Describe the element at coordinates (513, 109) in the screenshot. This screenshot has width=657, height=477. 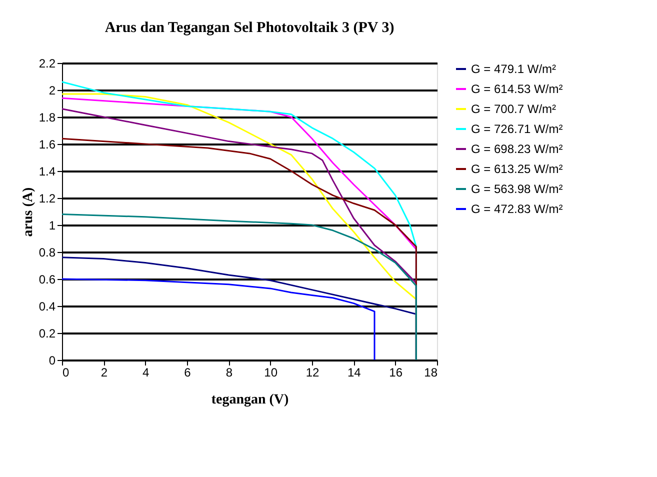
I see `legend-label: G = 700.7 W/m²` at that location.